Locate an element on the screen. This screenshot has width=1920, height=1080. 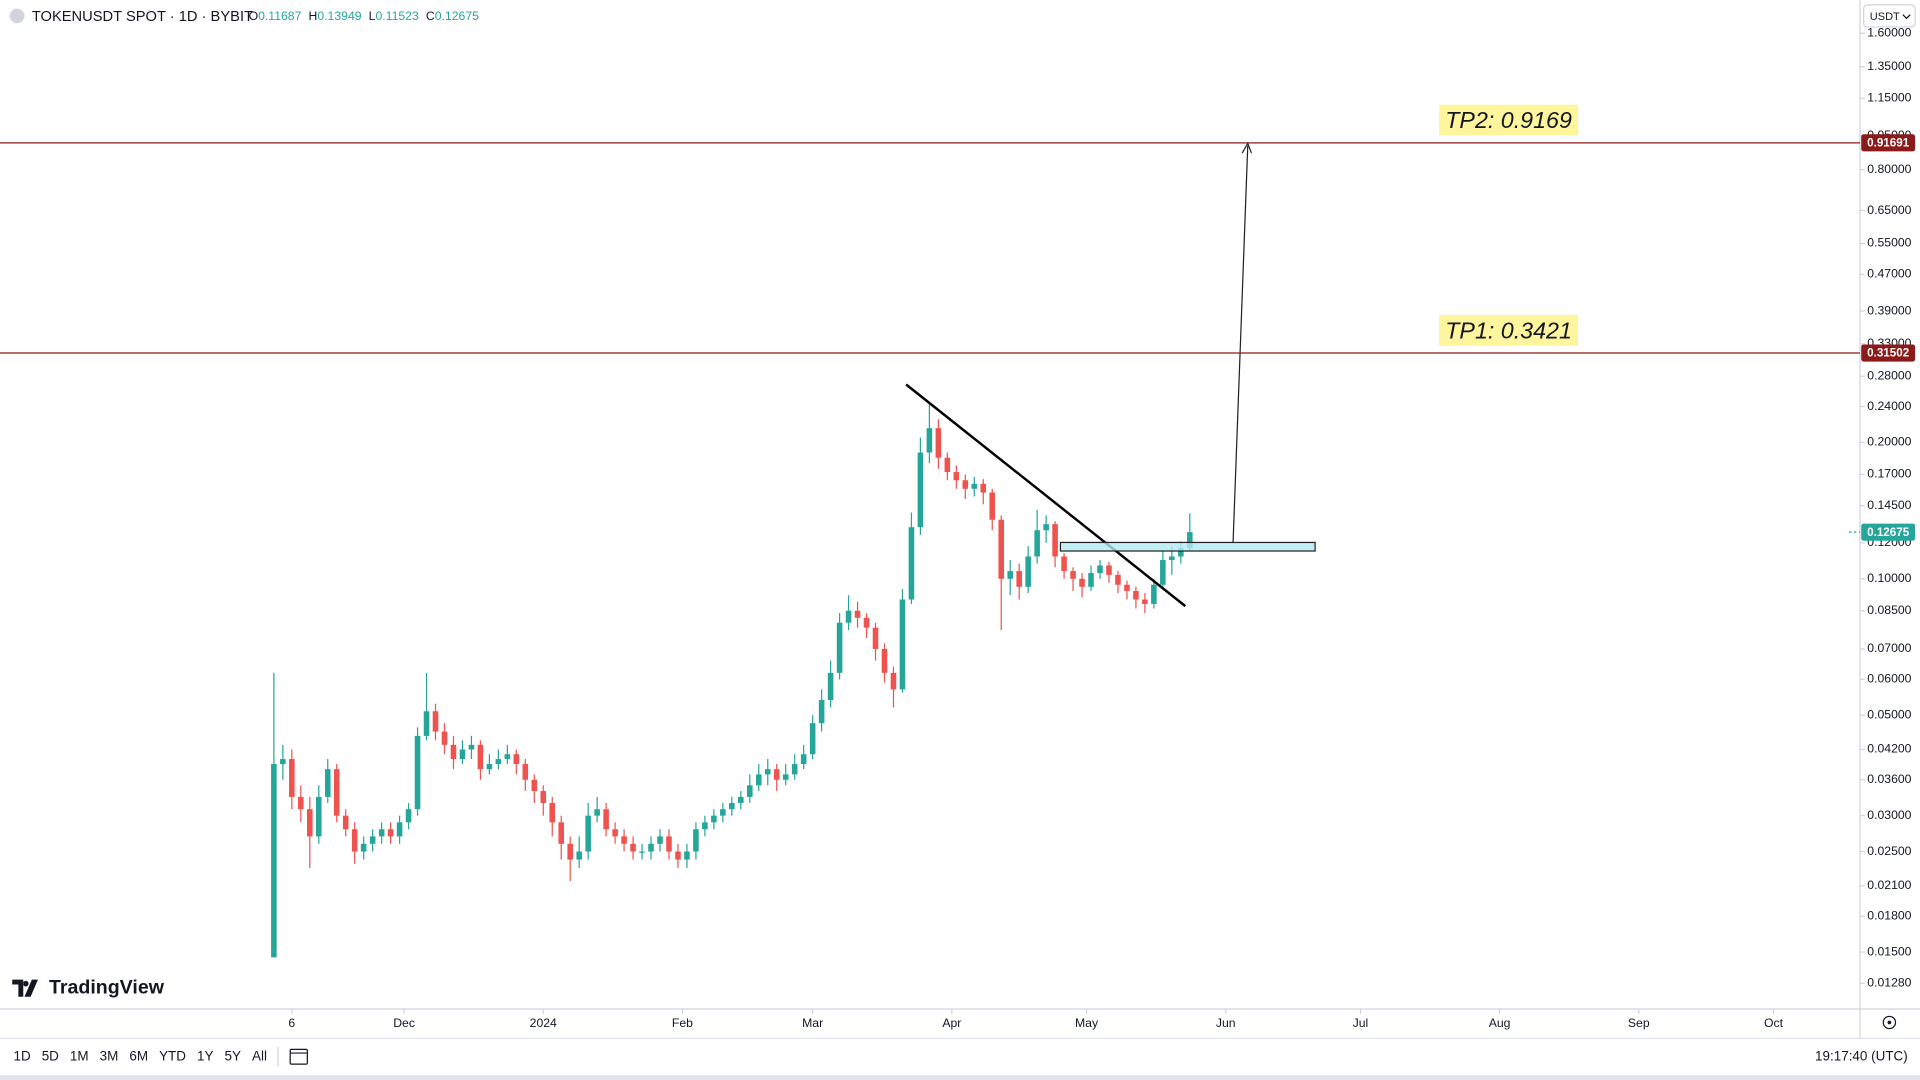
range-button: All is located at coordinates (259, 1055).